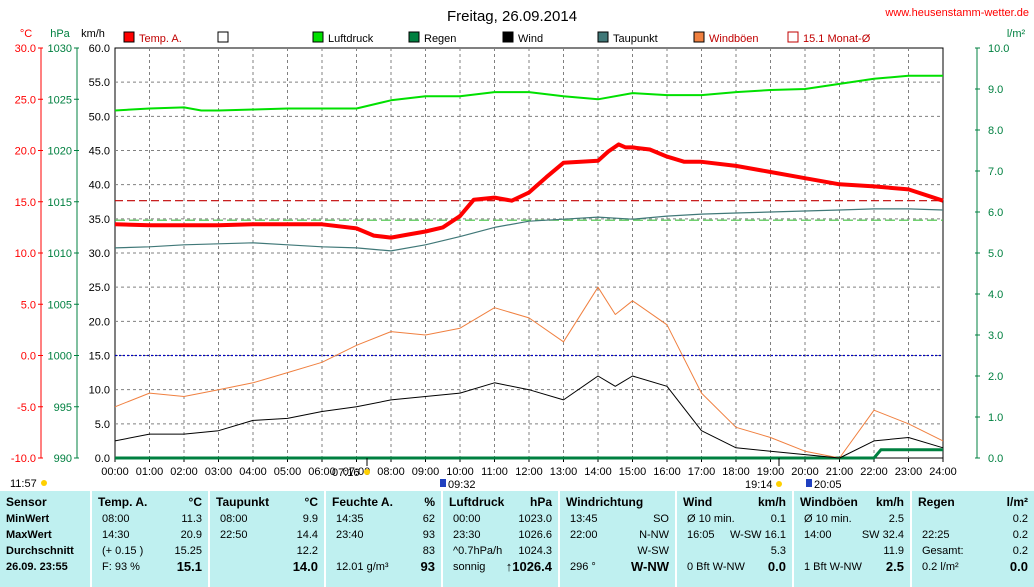 Image resolution: width=1034 pixels, height=587 pixels. I want to click on dir-cell-value: W-SW, so click(653, 551).